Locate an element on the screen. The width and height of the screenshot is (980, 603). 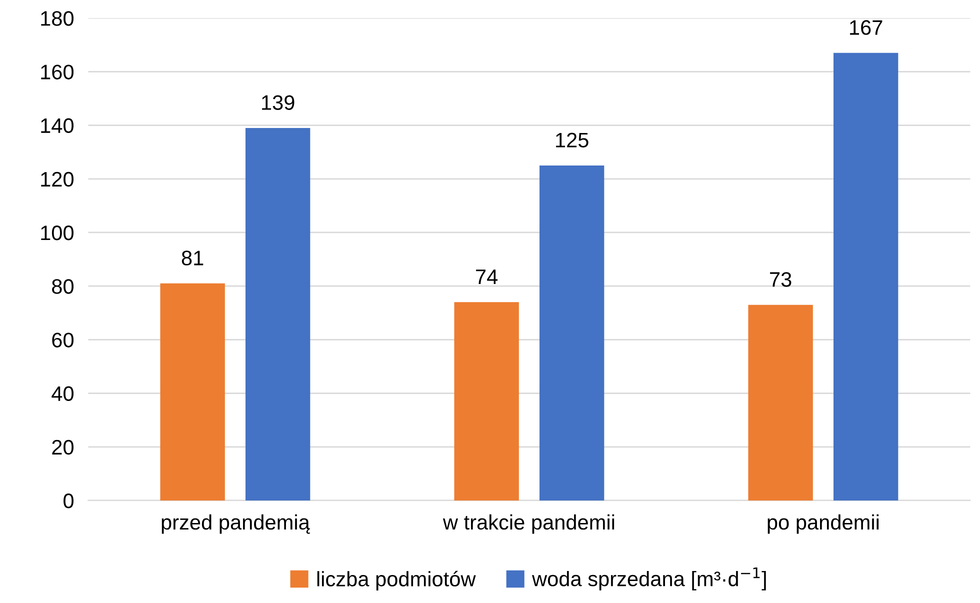
y-tick-label: 40 is located at coordinates (63, 394).